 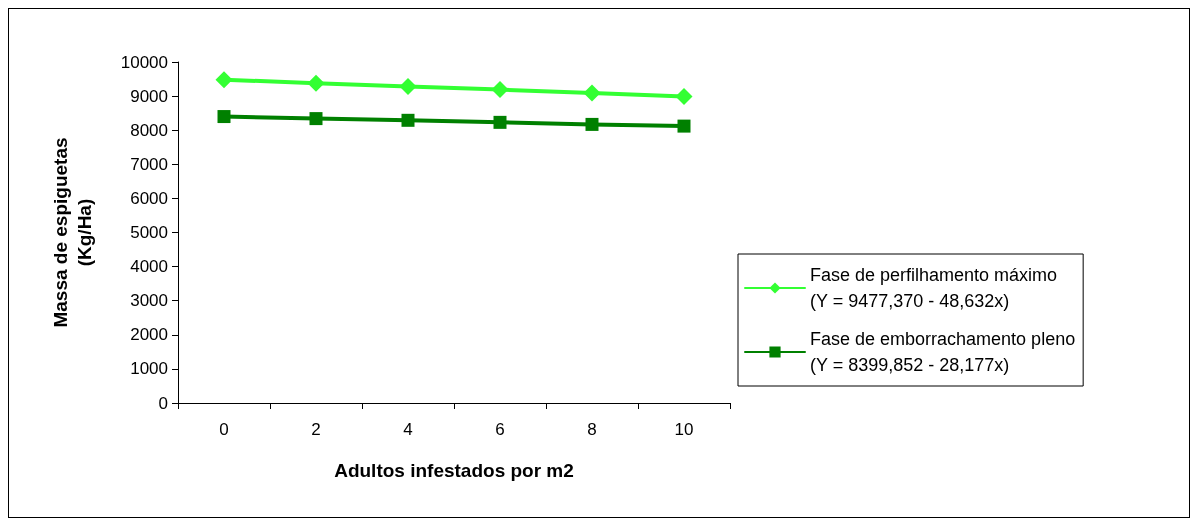 What do you see at coordinates (316, 429) in the screenshot?
I see `x-tick-label: 2` at bounding box center [316, 429].